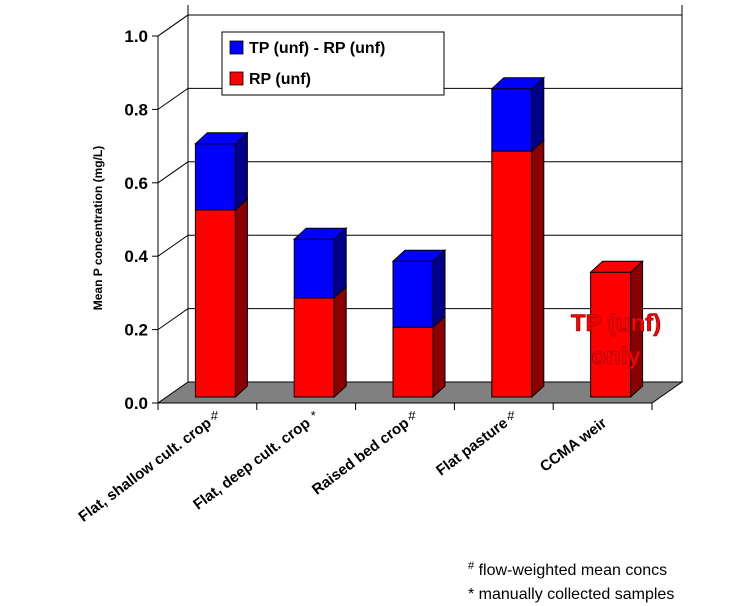 This screenshot has width=736, height=606. What do you see at coordinates (317, 48) in the screenshot?
I see `legend-label-tp-minus-rp: TP (unf) - RP (unf)` at bounding box center [317, 48].